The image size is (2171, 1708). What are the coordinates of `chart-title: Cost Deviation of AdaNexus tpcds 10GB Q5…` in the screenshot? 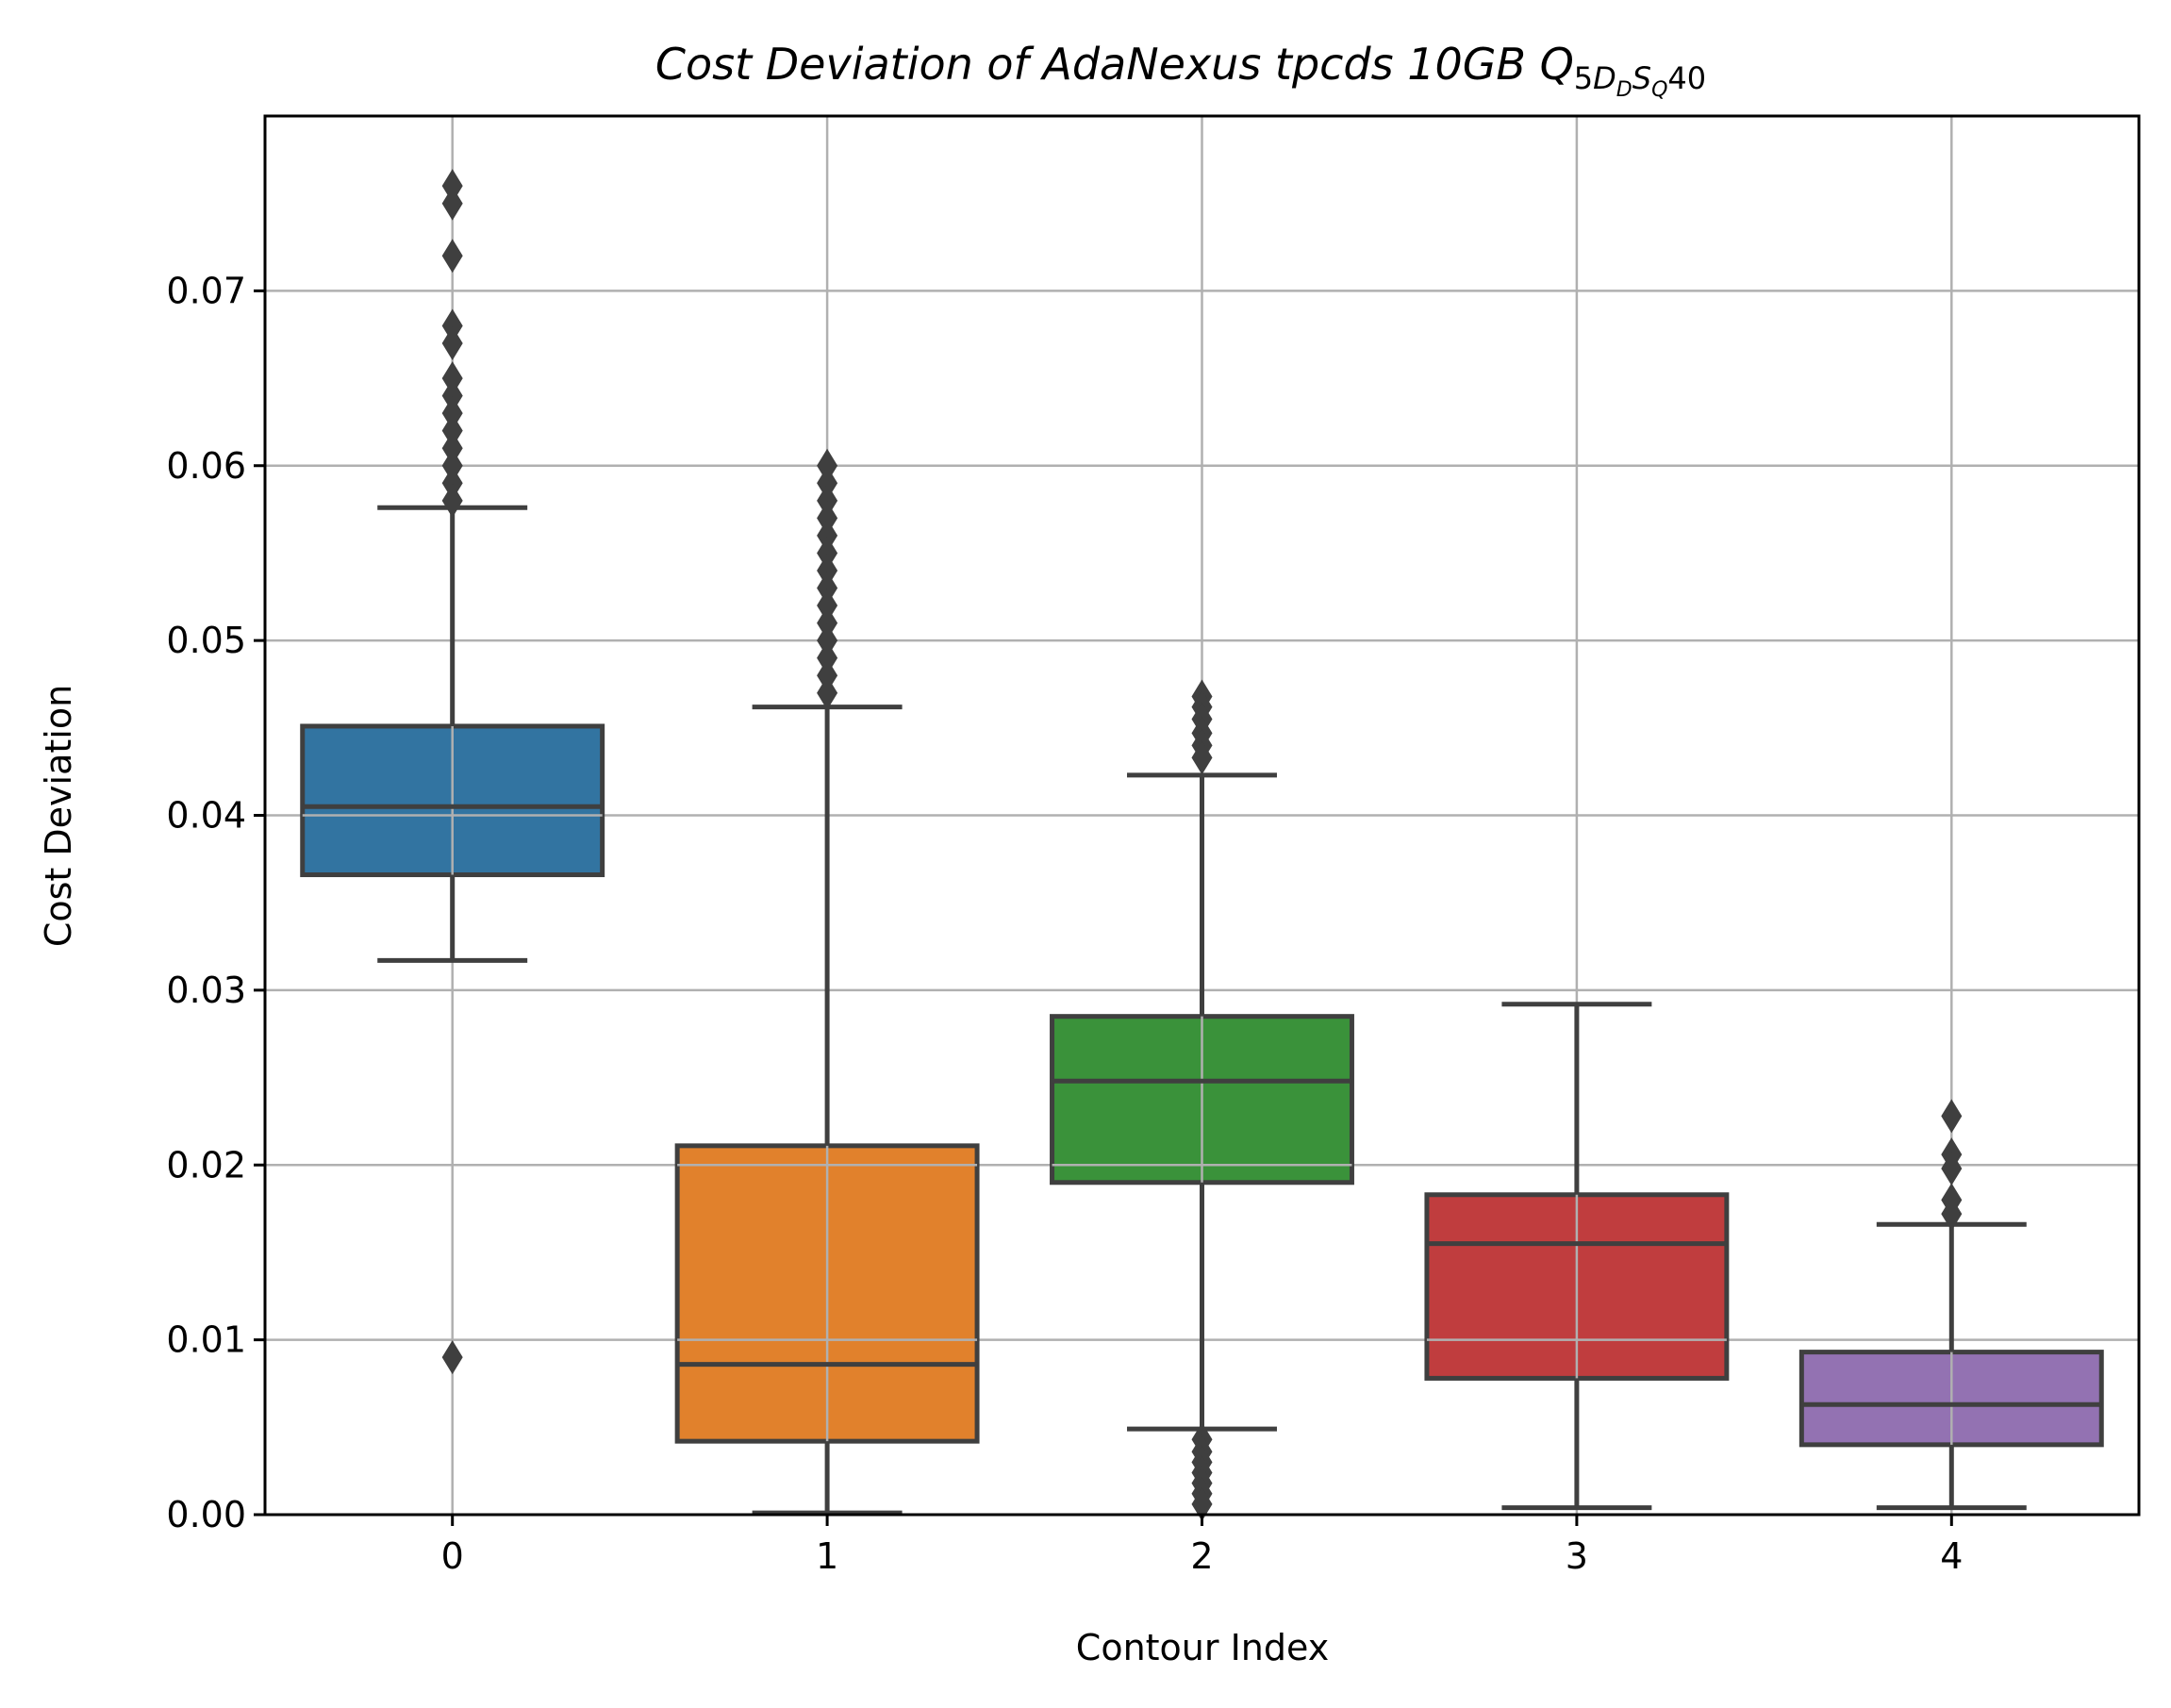 It's located at (1180, 70).